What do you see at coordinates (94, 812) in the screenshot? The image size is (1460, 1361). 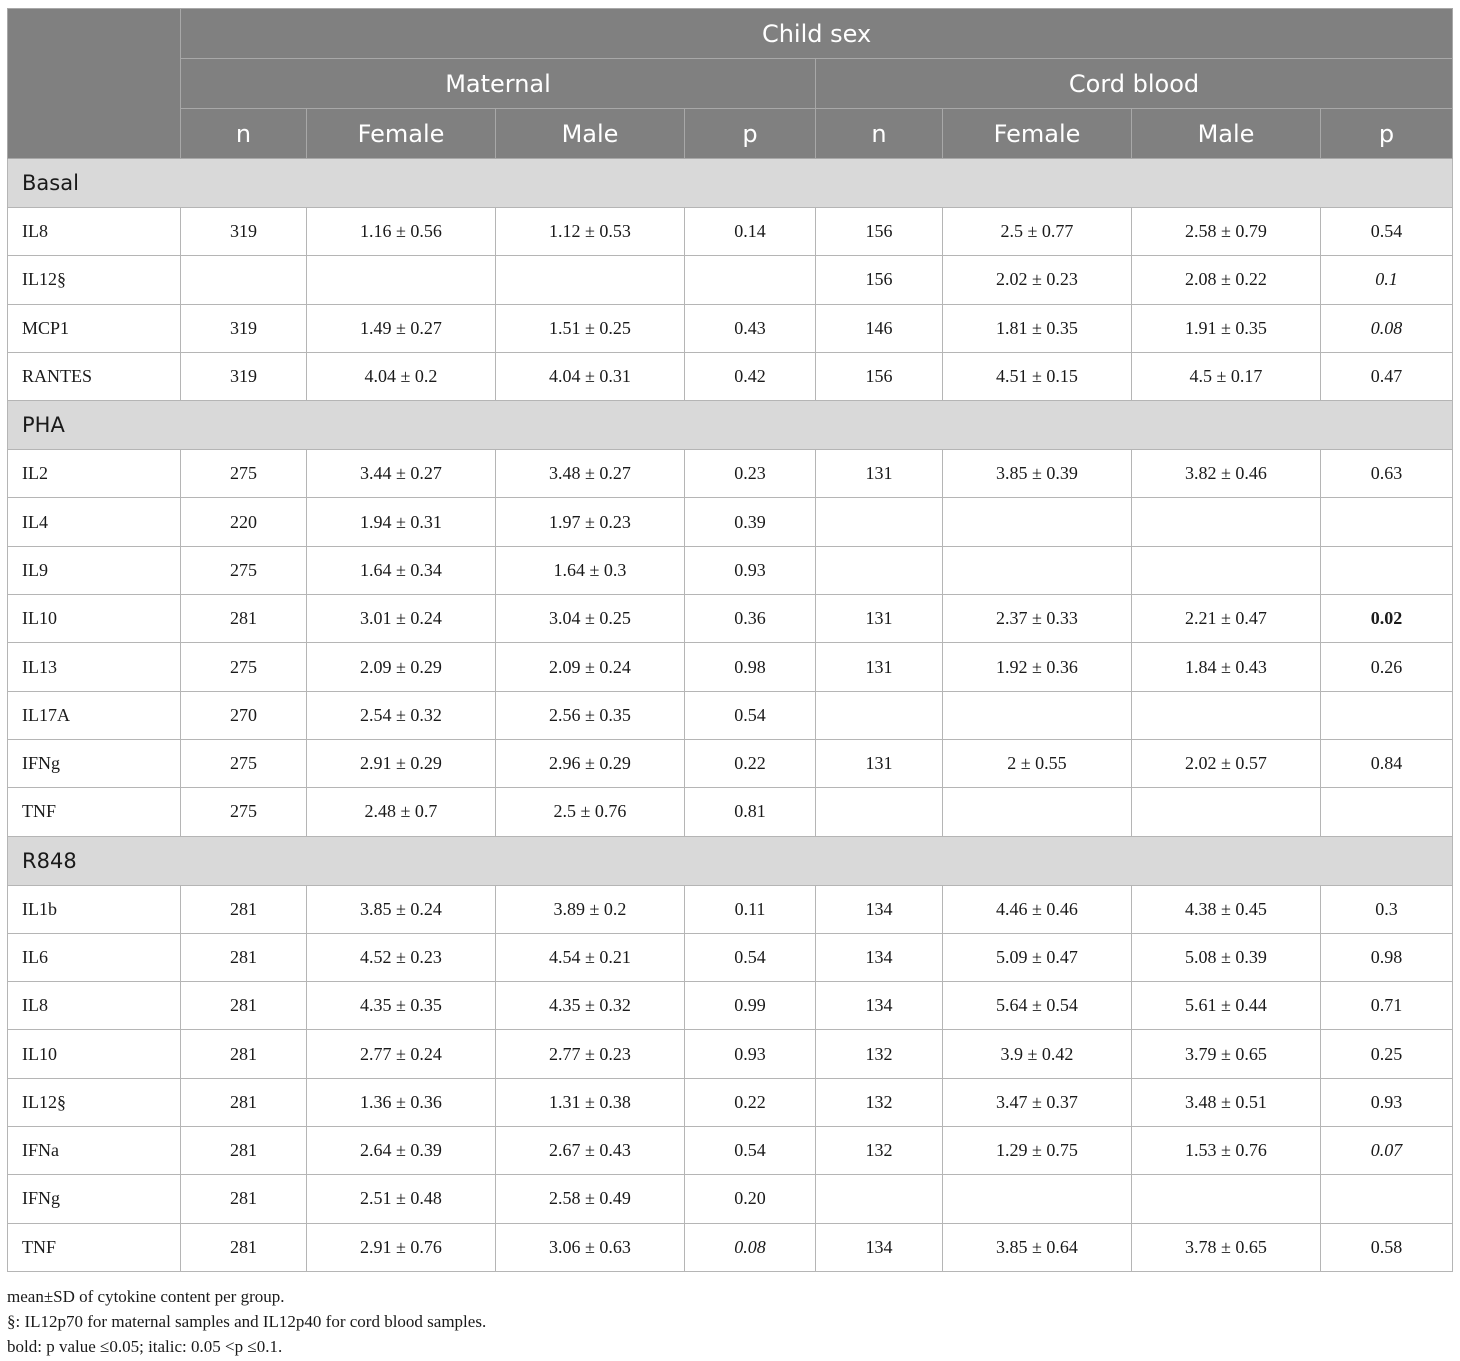 I see `cytokine-label: TNF` at bounding box center [94, 812].